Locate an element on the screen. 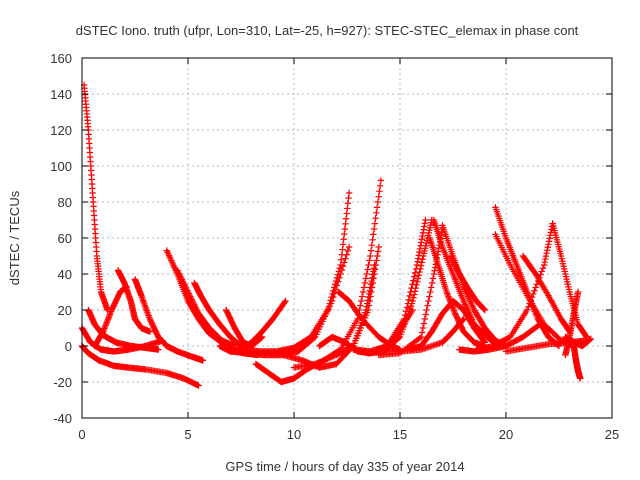 The image size is (640, 480). series-arc38 is located at coordinates (546, 346).